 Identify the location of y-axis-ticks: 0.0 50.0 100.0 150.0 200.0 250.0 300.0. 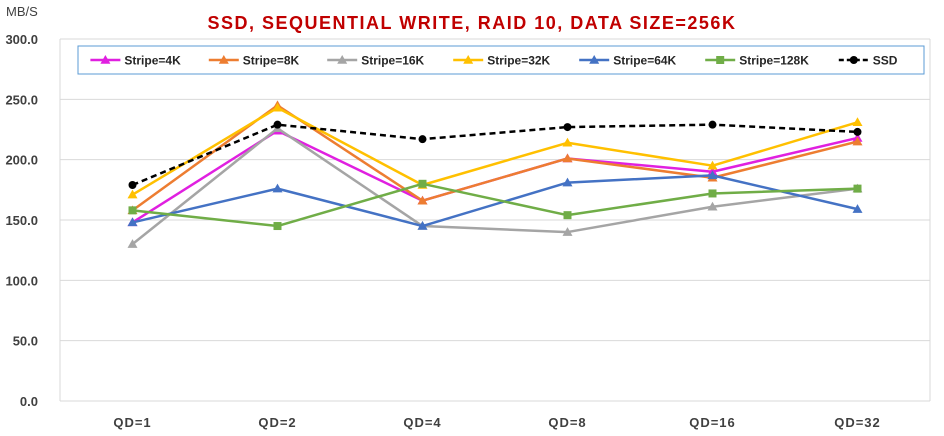
(21, 220).